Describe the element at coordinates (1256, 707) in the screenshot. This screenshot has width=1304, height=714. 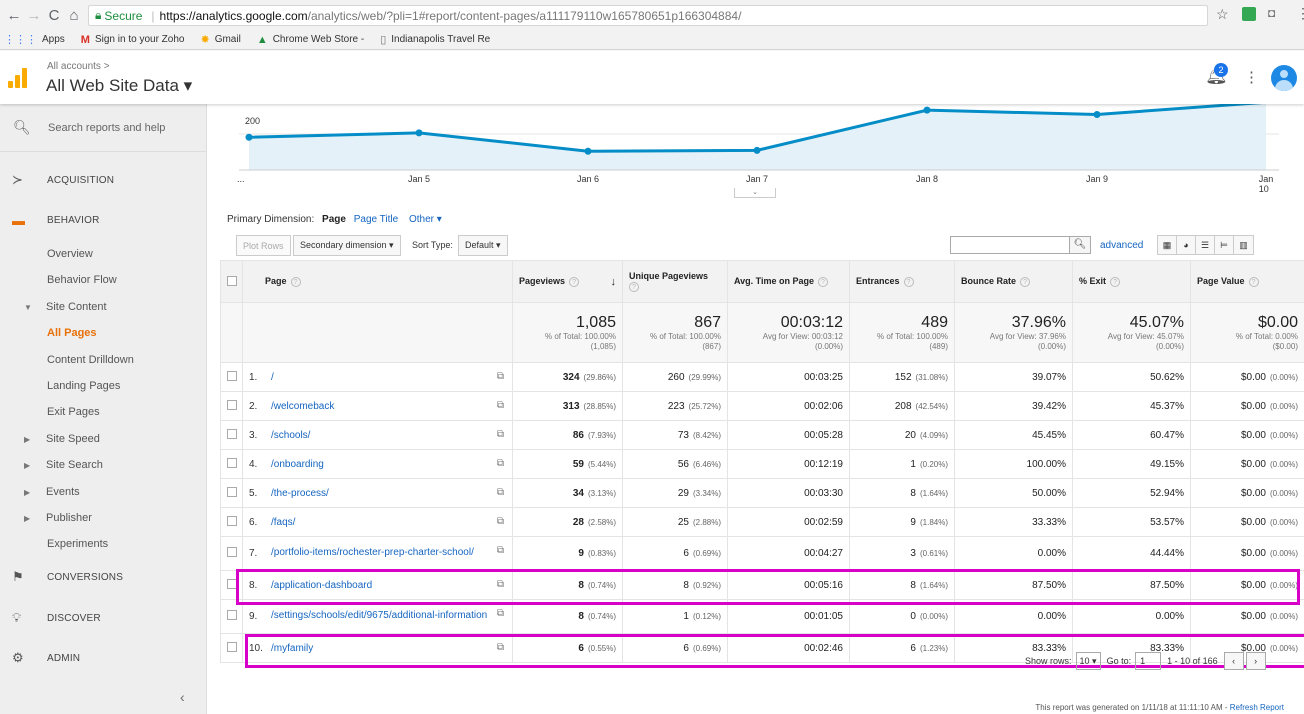
I see `refresh-report-link: Refresh Report` at that location.